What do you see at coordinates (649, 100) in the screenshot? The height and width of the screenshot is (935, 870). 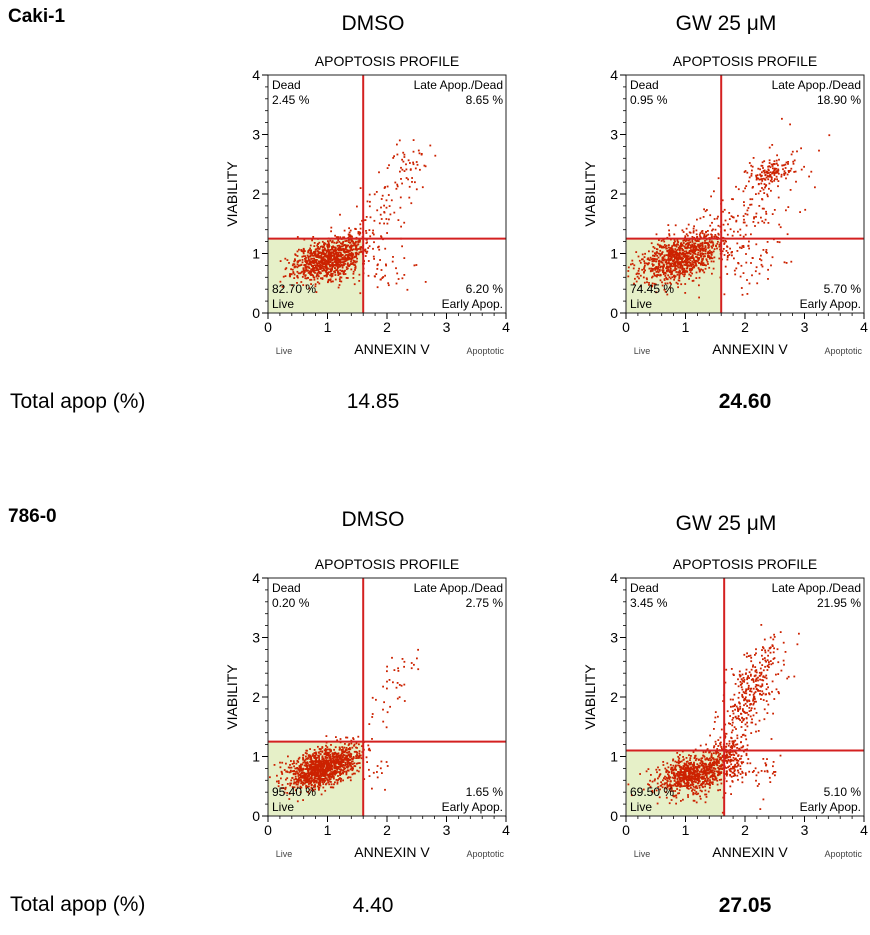 I see `quadrant-dead-percent: 0.95 %` at bounding box center [649, 100].